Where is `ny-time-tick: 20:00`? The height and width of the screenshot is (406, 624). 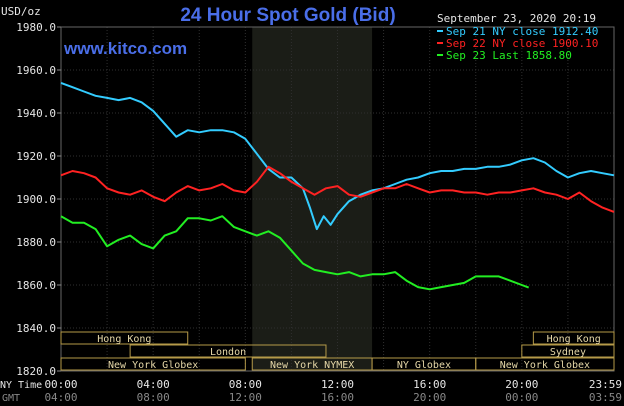 ny-time-tick: 20:00 is located at coordinates (521, 384).